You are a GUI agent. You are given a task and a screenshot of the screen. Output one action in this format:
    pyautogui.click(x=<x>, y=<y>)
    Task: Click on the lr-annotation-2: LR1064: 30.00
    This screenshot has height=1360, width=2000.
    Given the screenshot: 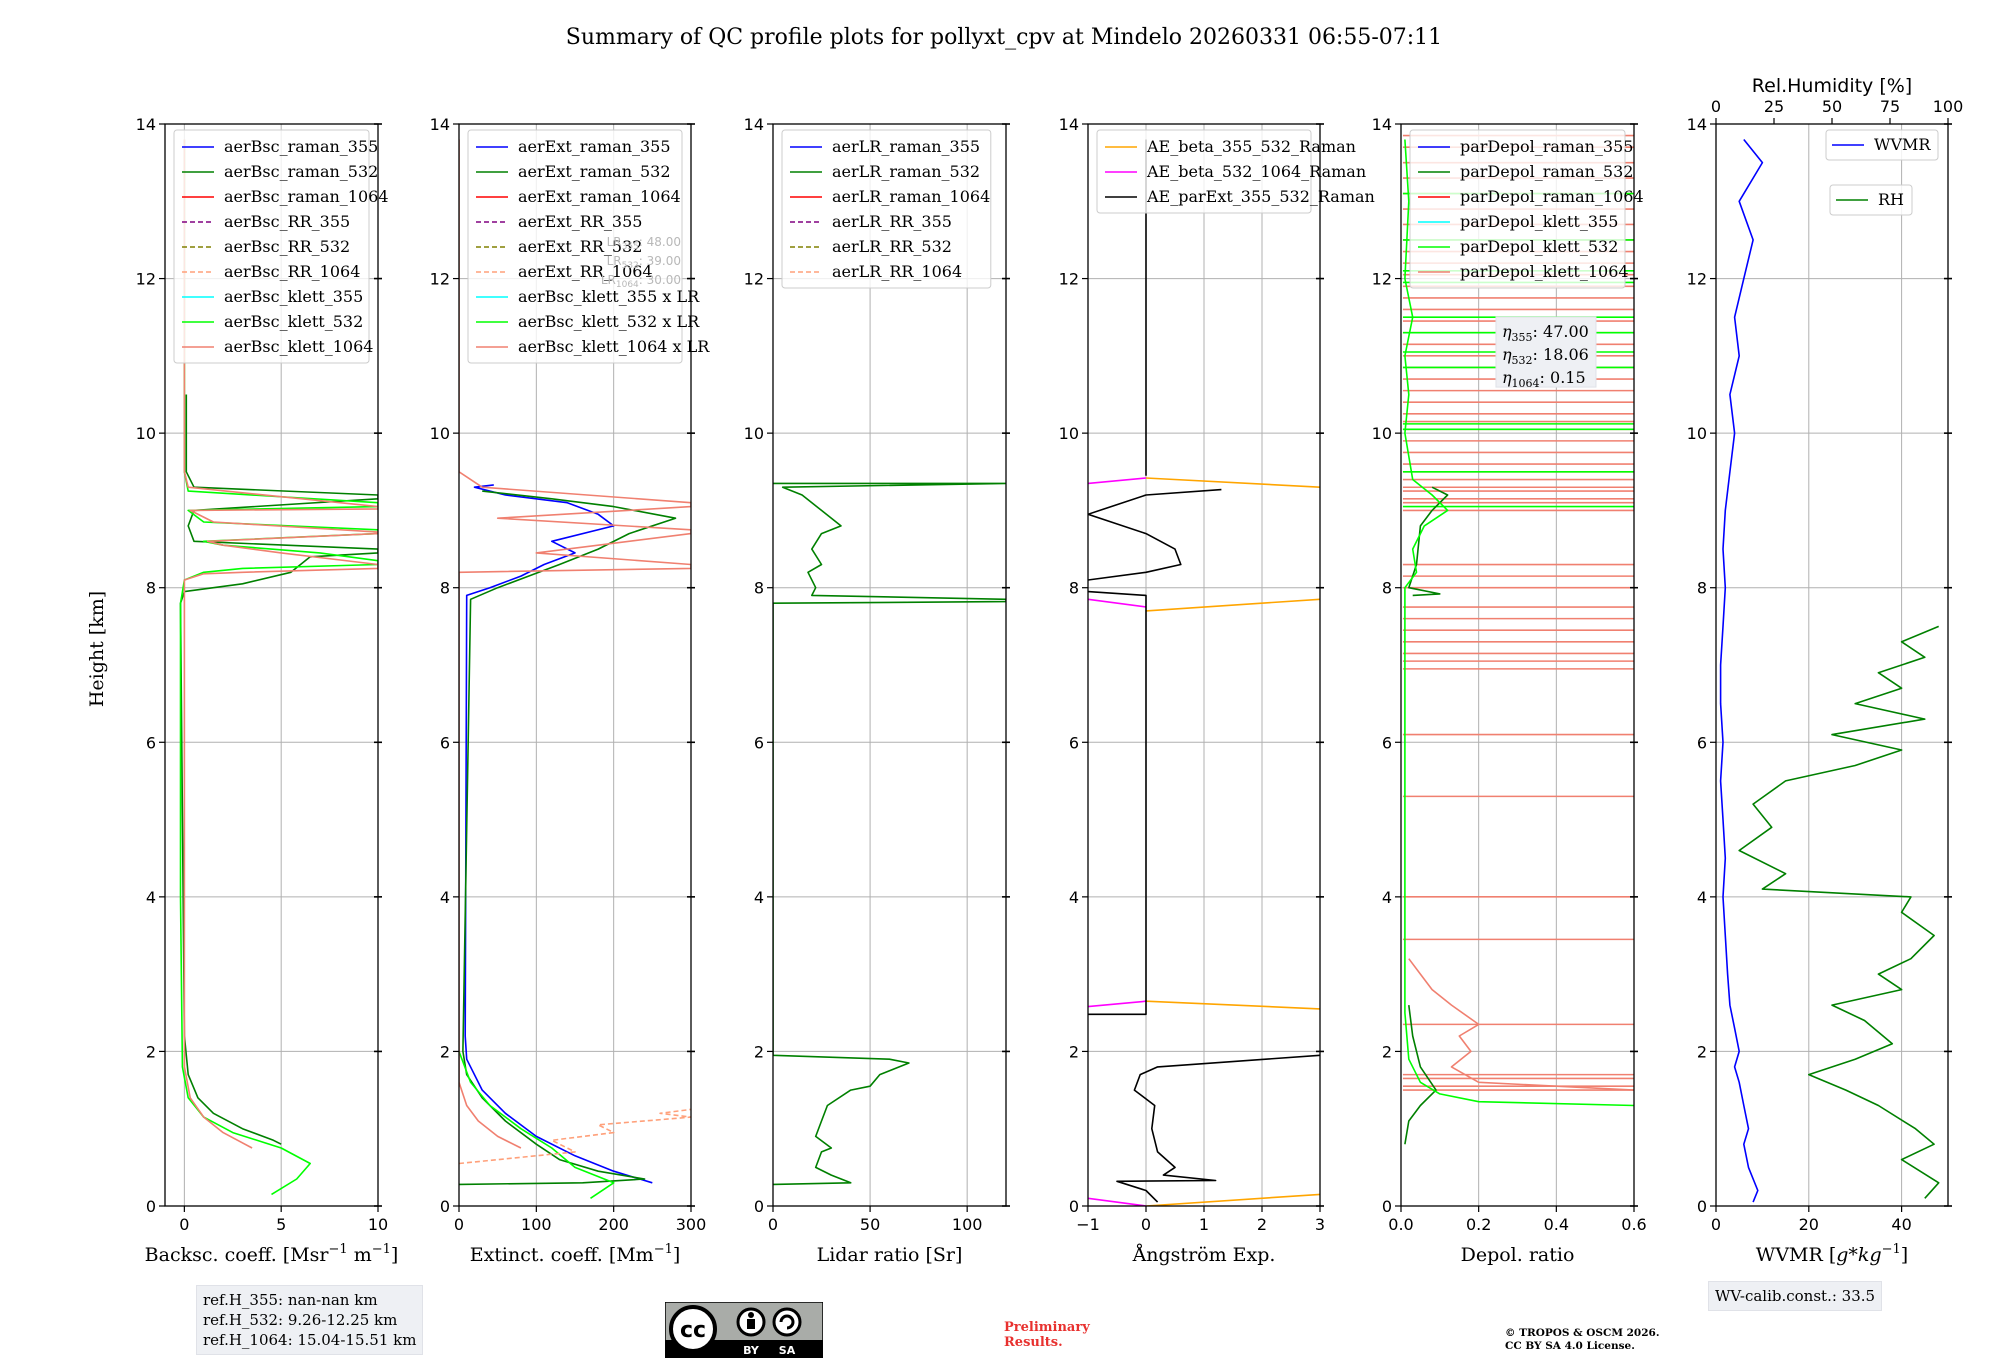 What is the action you would take?
    pyautogui.click(x=641, y=281)
    